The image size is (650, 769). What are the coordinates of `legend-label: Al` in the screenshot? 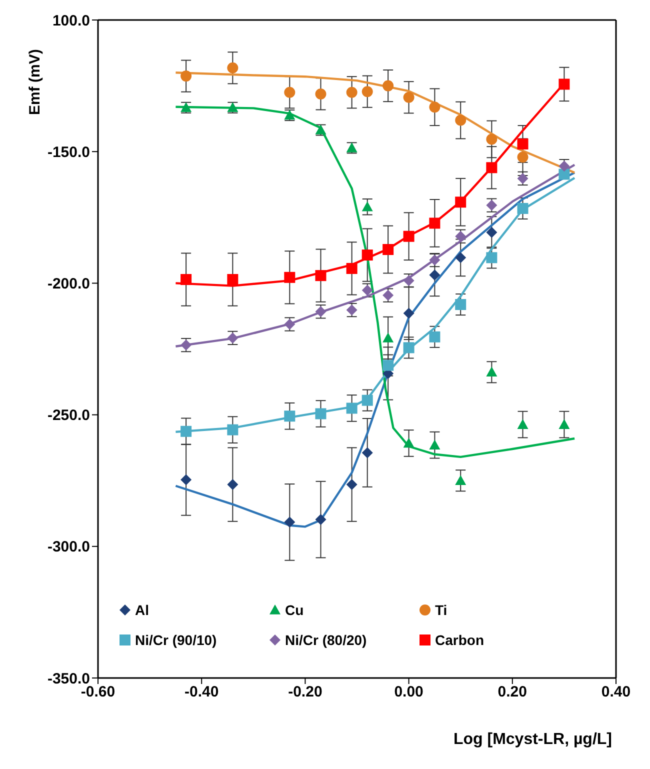 It's located at (142, 610).